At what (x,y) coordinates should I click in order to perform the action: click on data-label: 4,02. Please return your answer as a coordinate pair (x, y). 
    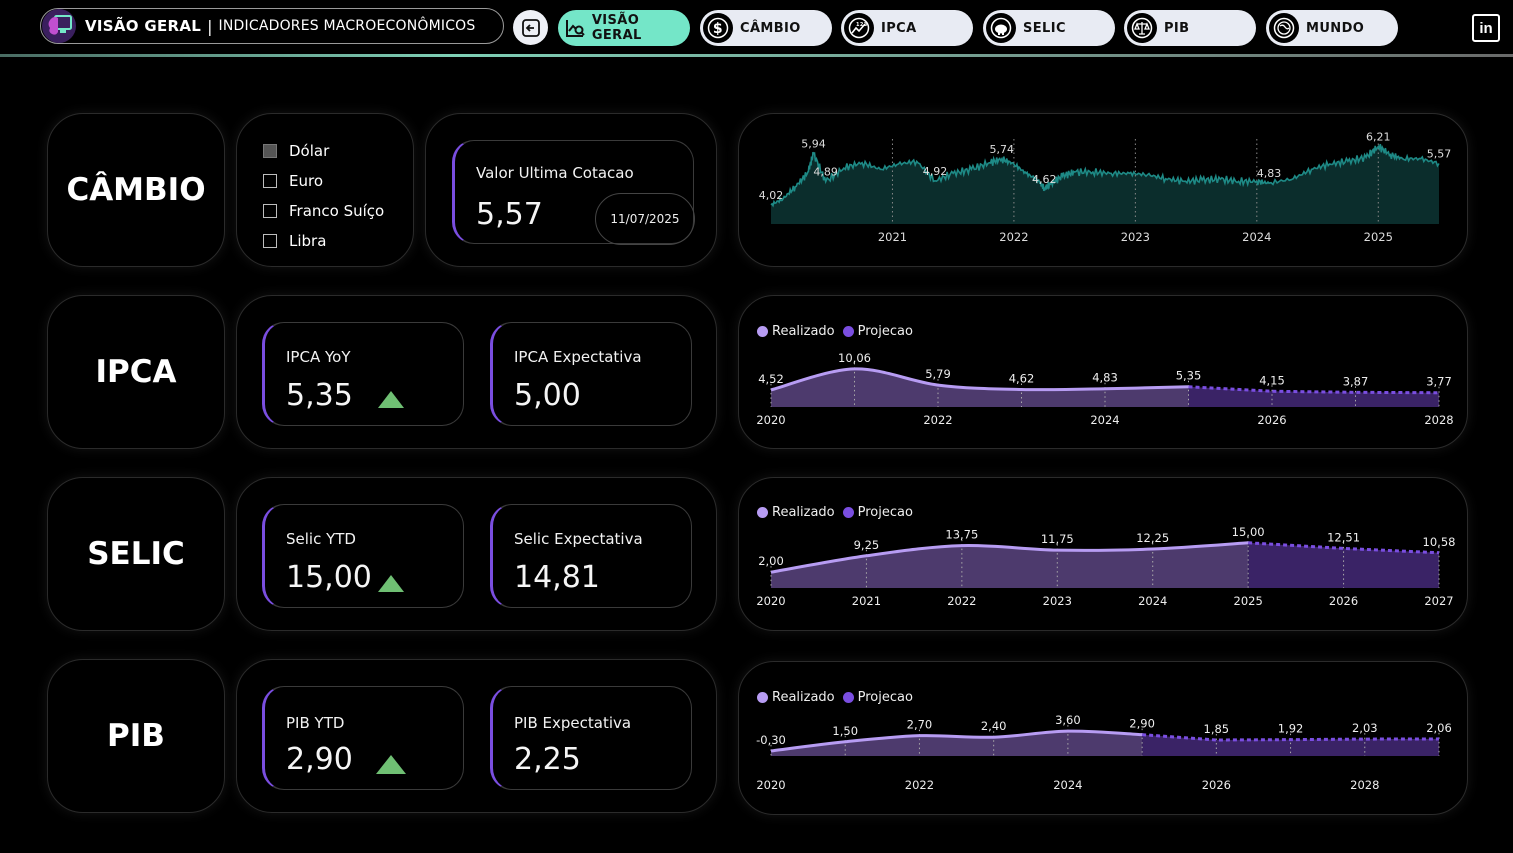
    Looking at the image, I should click on (771, 195).